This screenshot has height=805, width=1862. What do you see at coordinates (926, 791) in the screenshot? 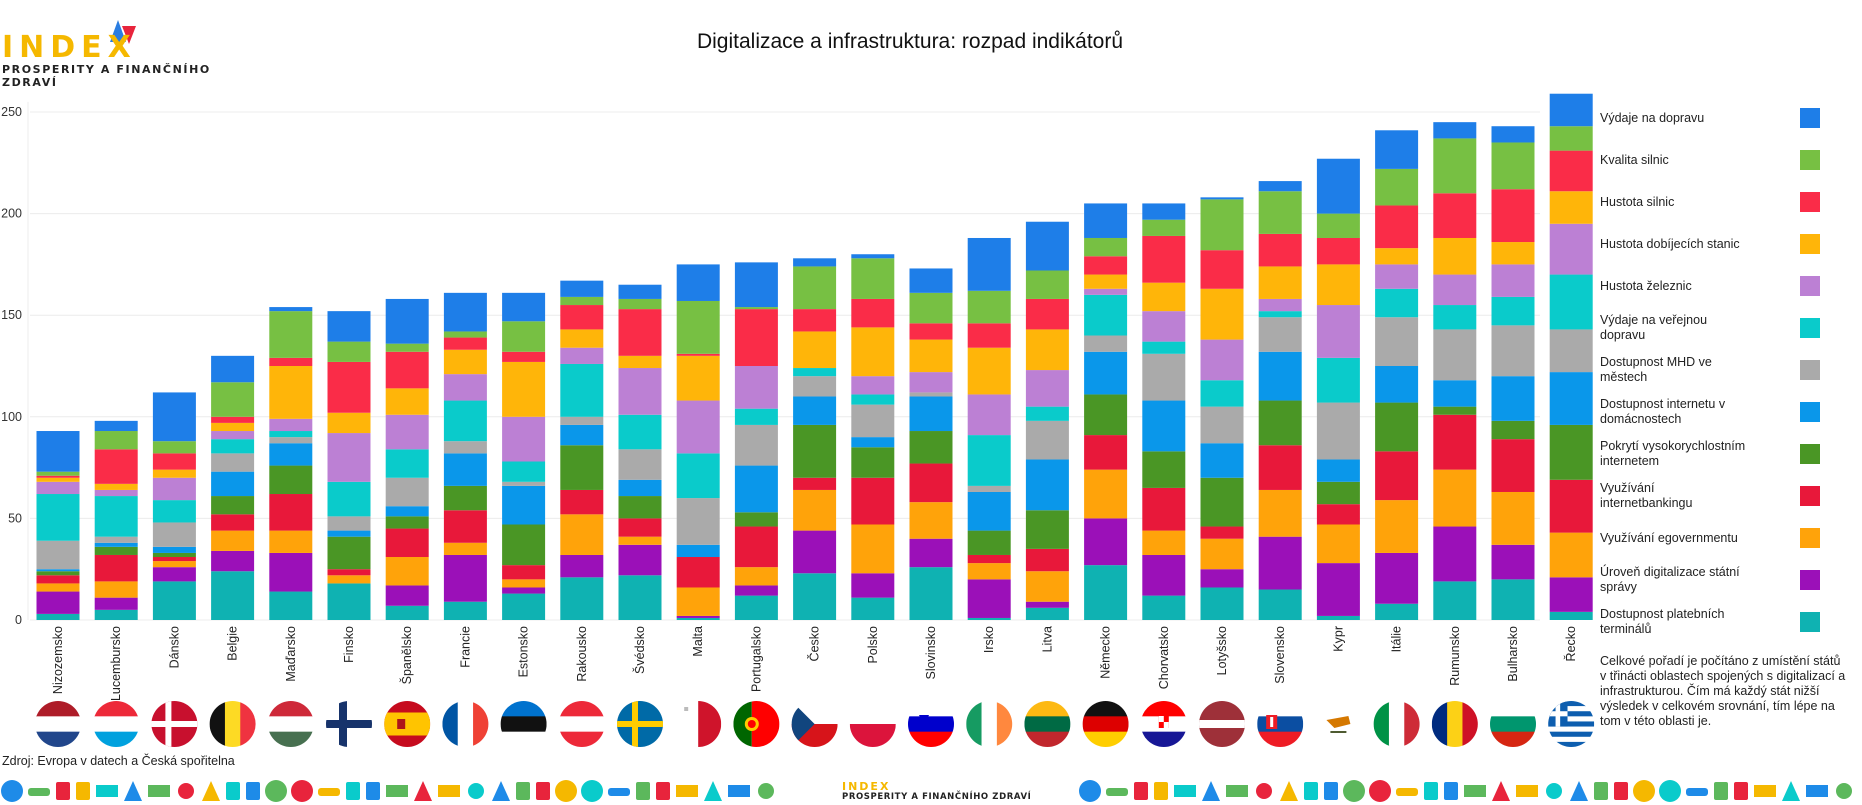
I see `decorative-icon-strip` at bounding box center [926, 791].